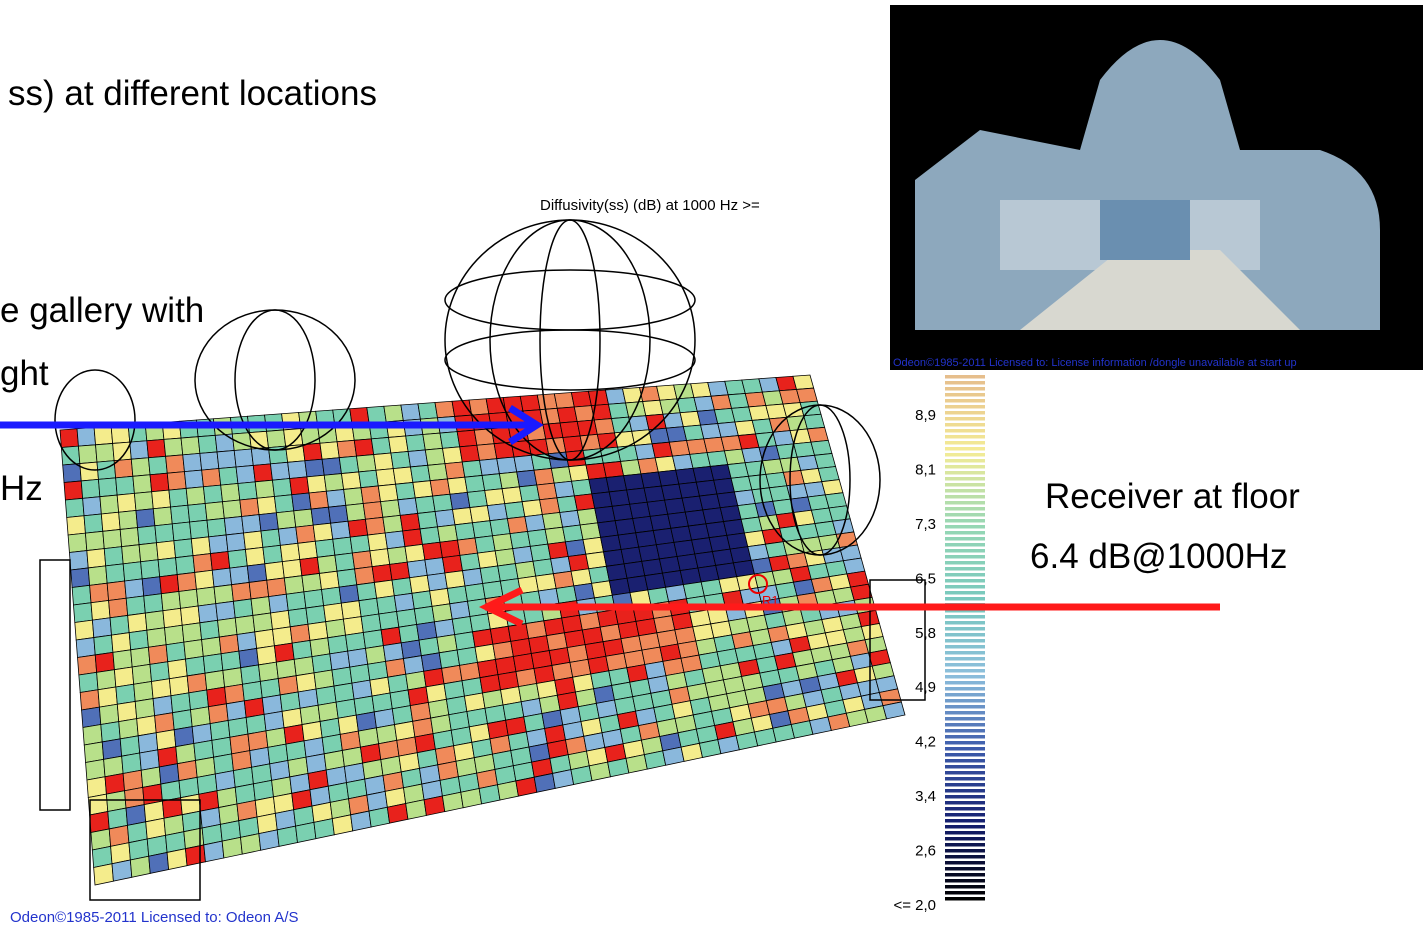 Image resolution: width=1423 pixels, height=929 pixels. Describe the element at coordinates (102, 310) in the screenshot. I see `gallery-note: e gallery with` at that location.